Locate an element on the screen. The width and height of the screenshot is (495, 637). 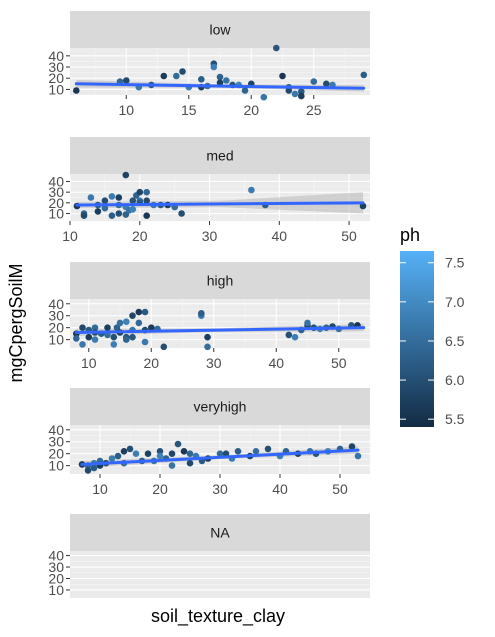
x-tick-label: 50 is located at coordinates (339, 363).